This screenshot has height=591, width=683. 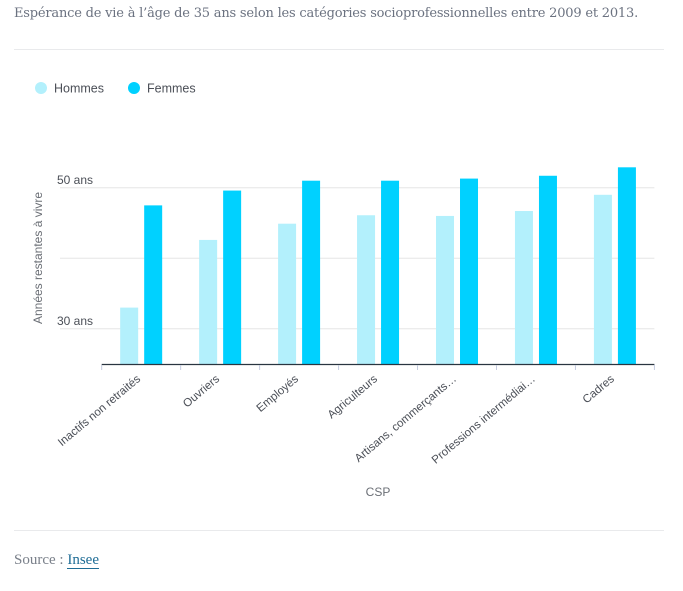 What do you see at coordinates (83, 560) in the screenshot?
I see `source-link: Insee` at bounding box center [83, 560].